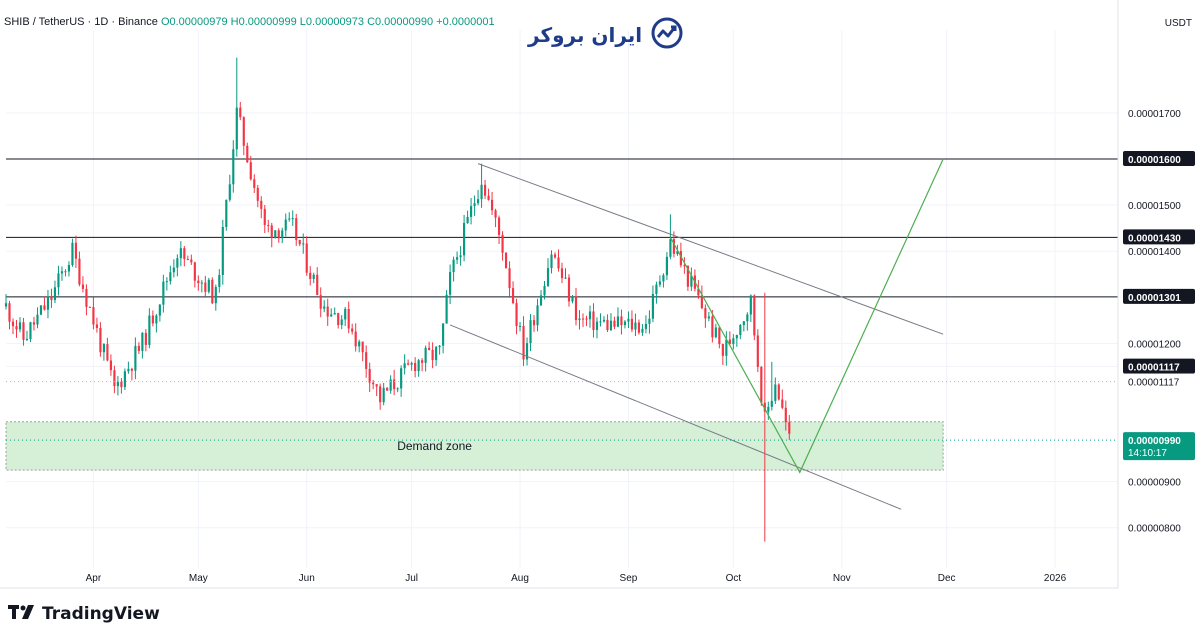  I want to click on price-line-tag-bg, so click(1159, 296).